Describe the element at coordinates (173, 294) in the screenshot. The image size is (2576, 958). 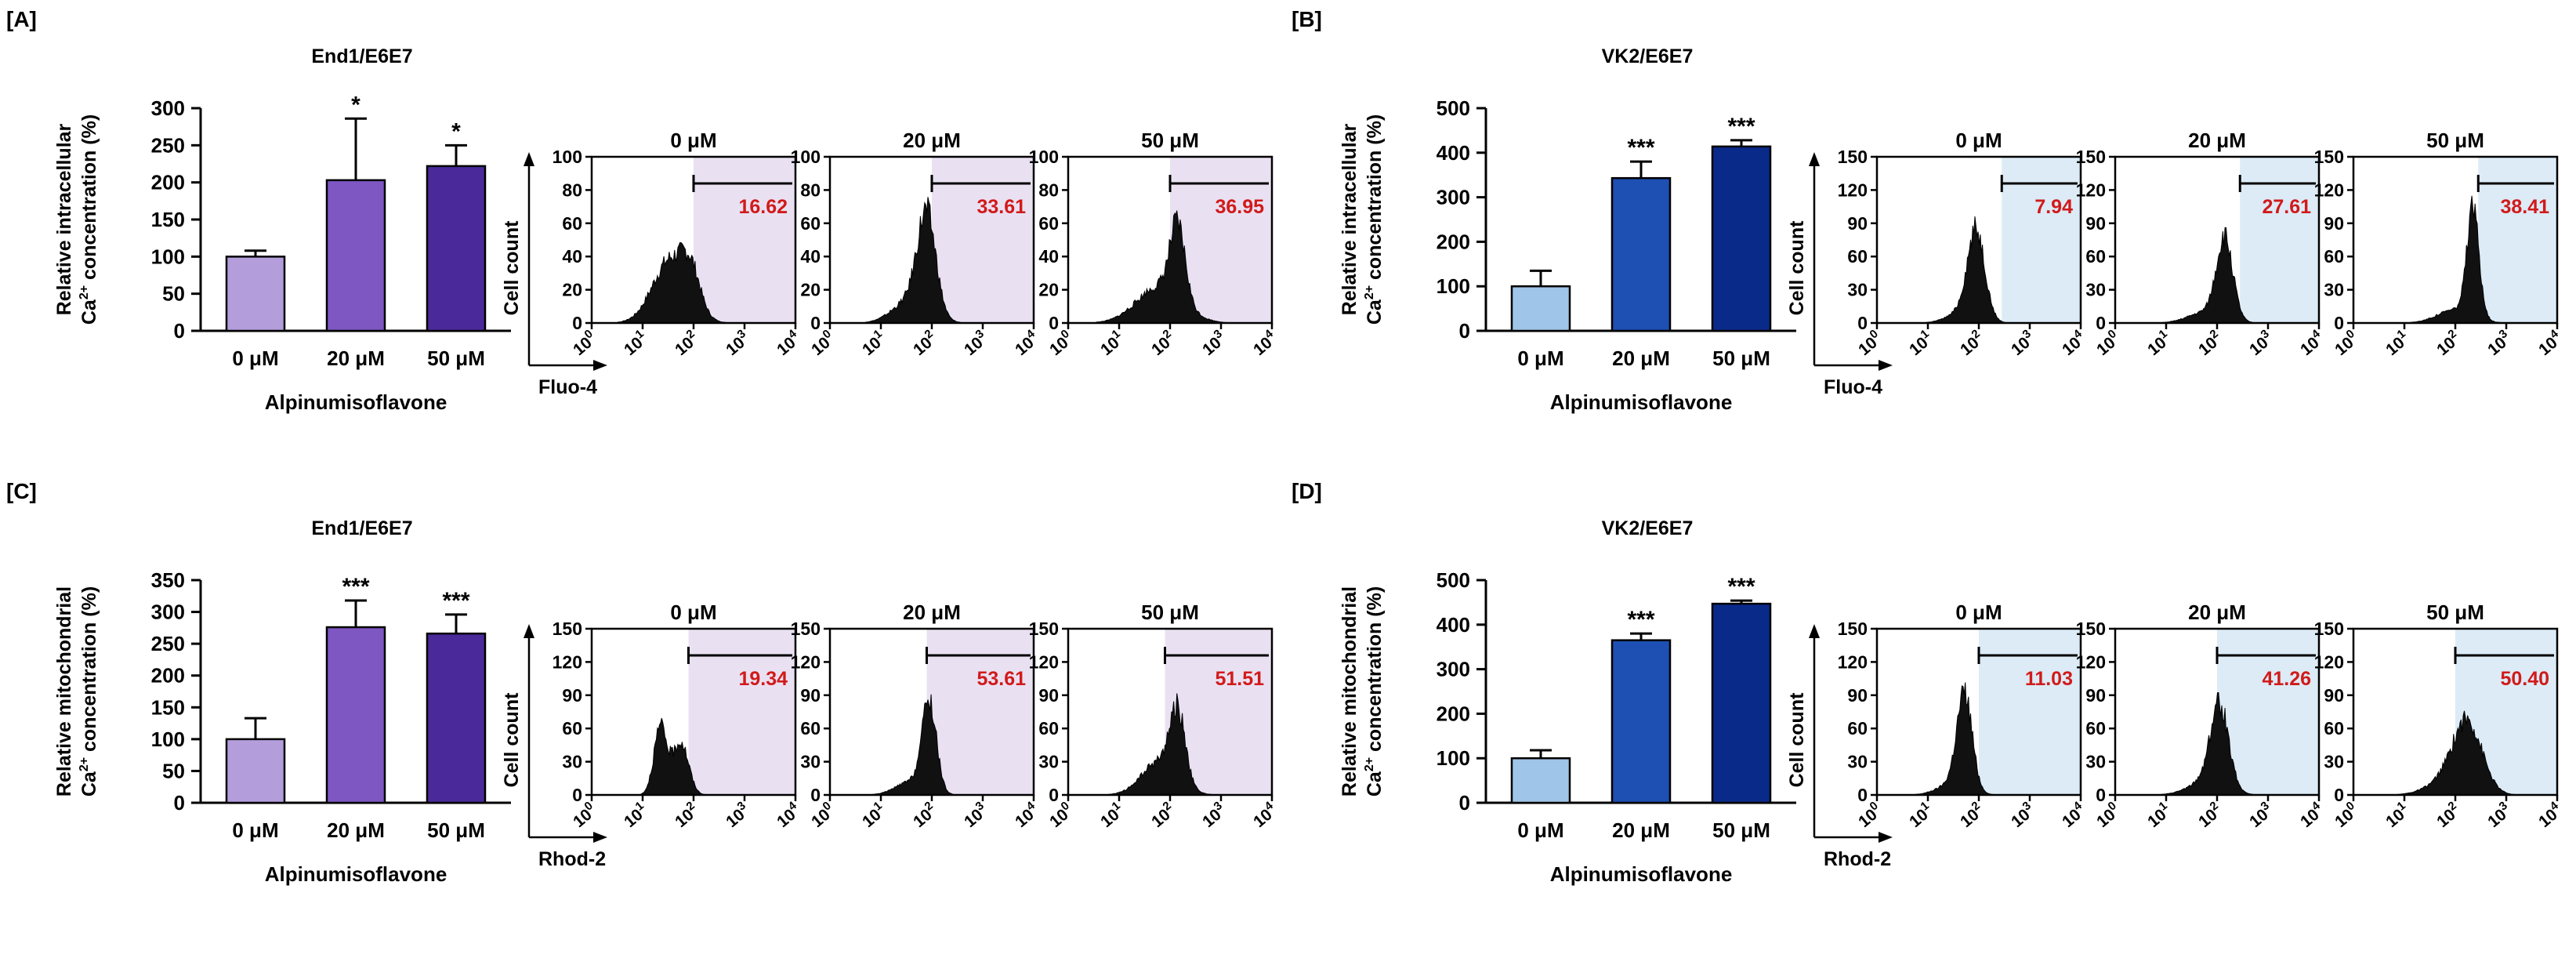
I see `y-tick-label: 50` at that location.